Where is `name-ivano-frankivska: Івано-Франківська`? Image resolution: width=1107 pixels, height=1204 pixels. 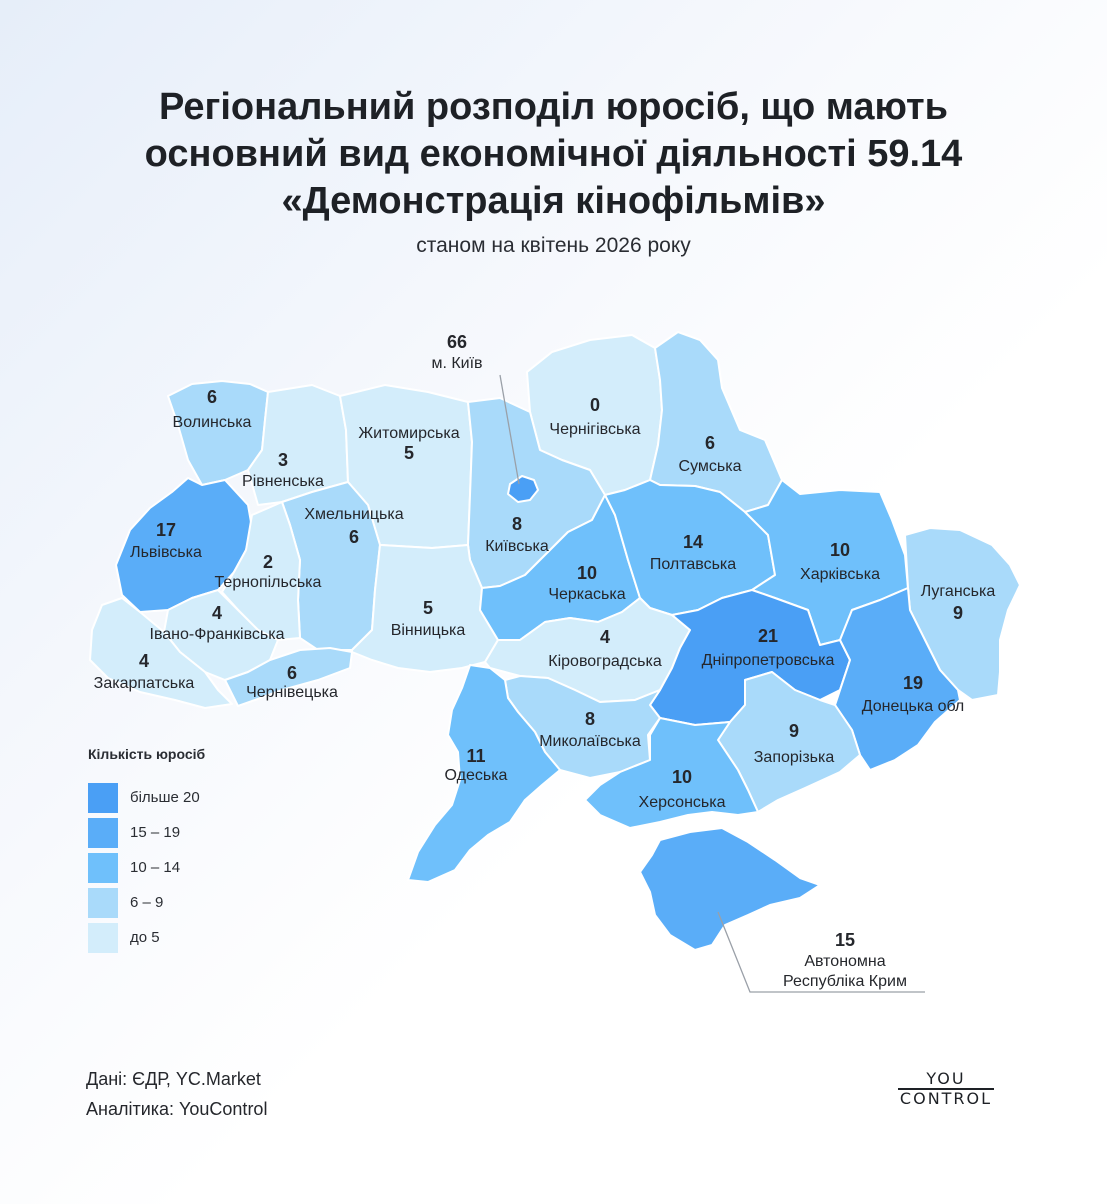 name-ivano-frankivska: Івано-Франківська is located at coordinates (217, 634).